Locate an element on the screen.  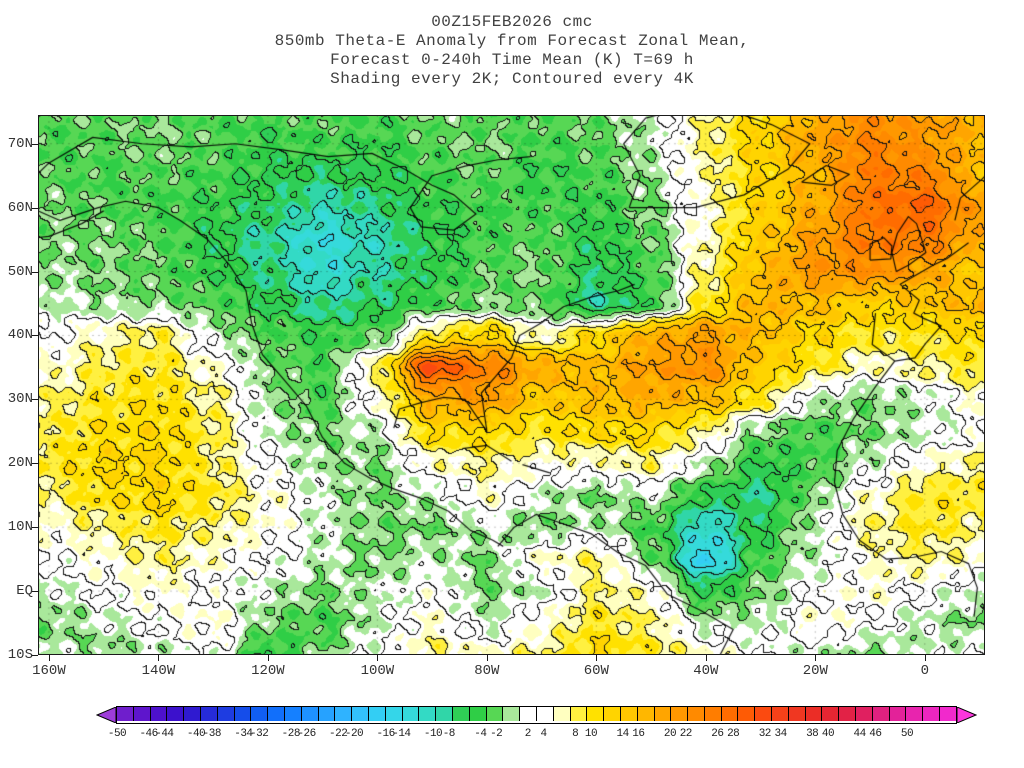
colorbar-tick-label: -14 is located at coordinates (401, 734).